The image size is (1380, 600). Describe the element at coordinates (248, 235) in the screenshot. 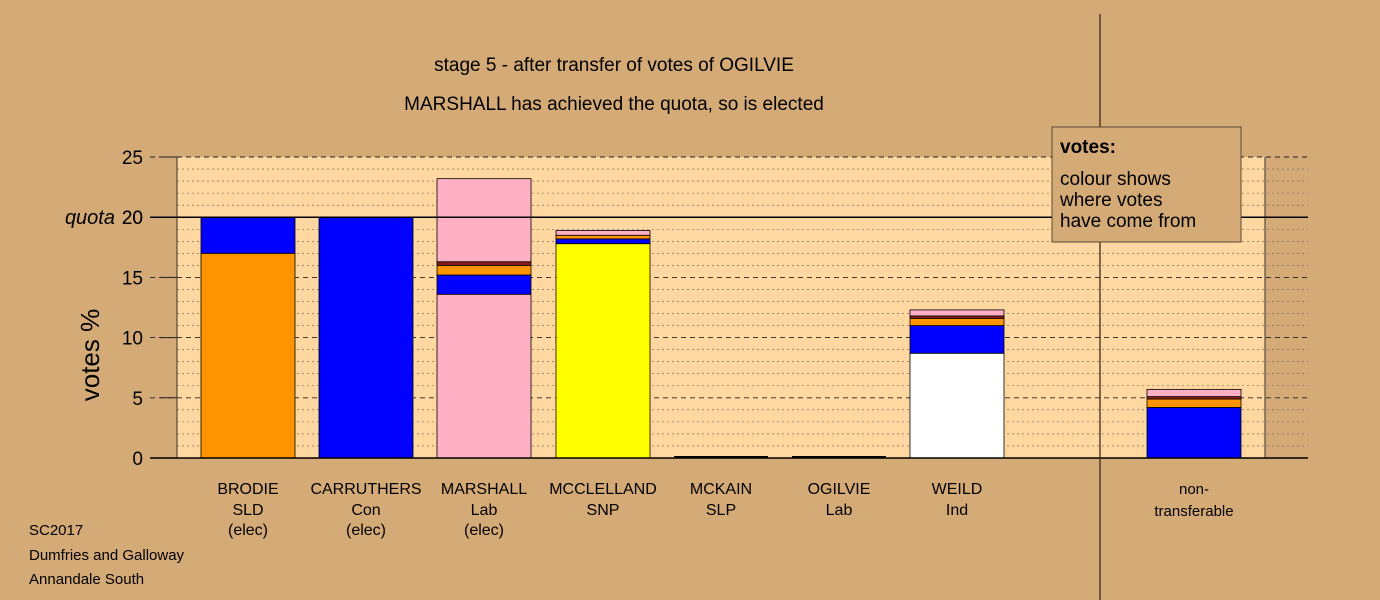

I see `candidate-brodie-segment-con` at that location.